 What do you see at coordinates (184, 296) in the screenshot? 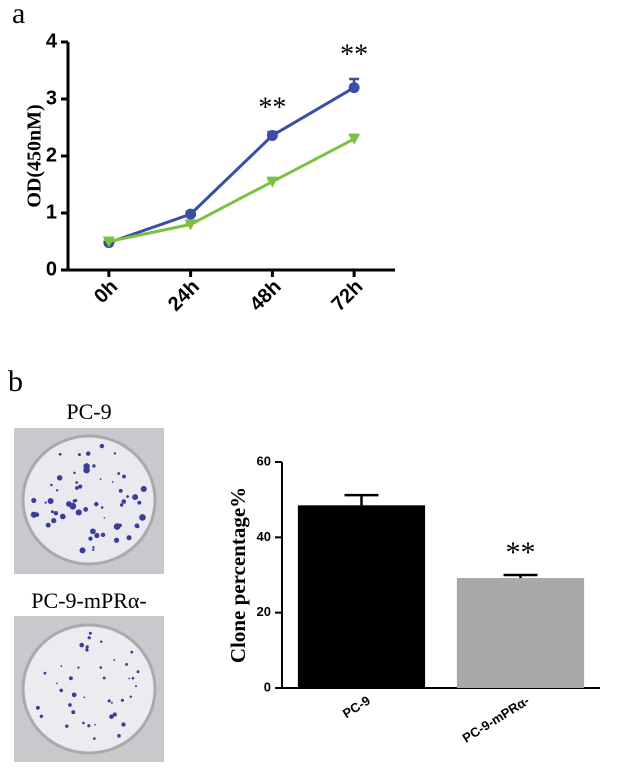
I see `x-tick-label: 24h` at bounding box center [184, 296].